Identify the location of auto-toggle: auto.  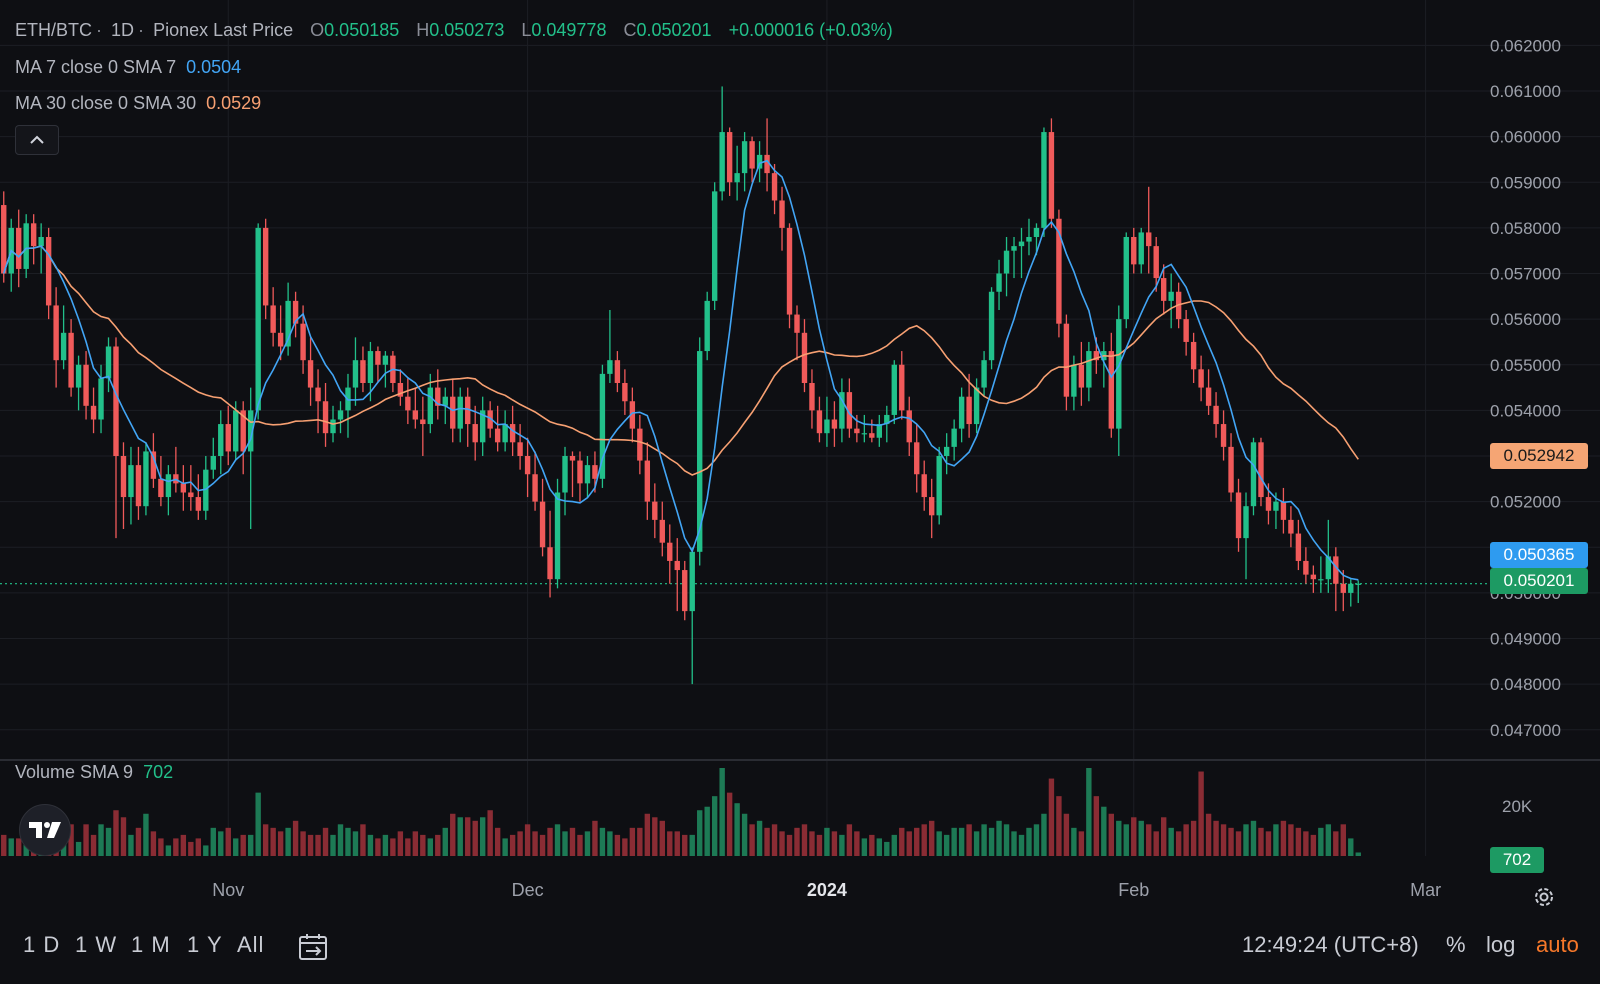
(1557, 944).